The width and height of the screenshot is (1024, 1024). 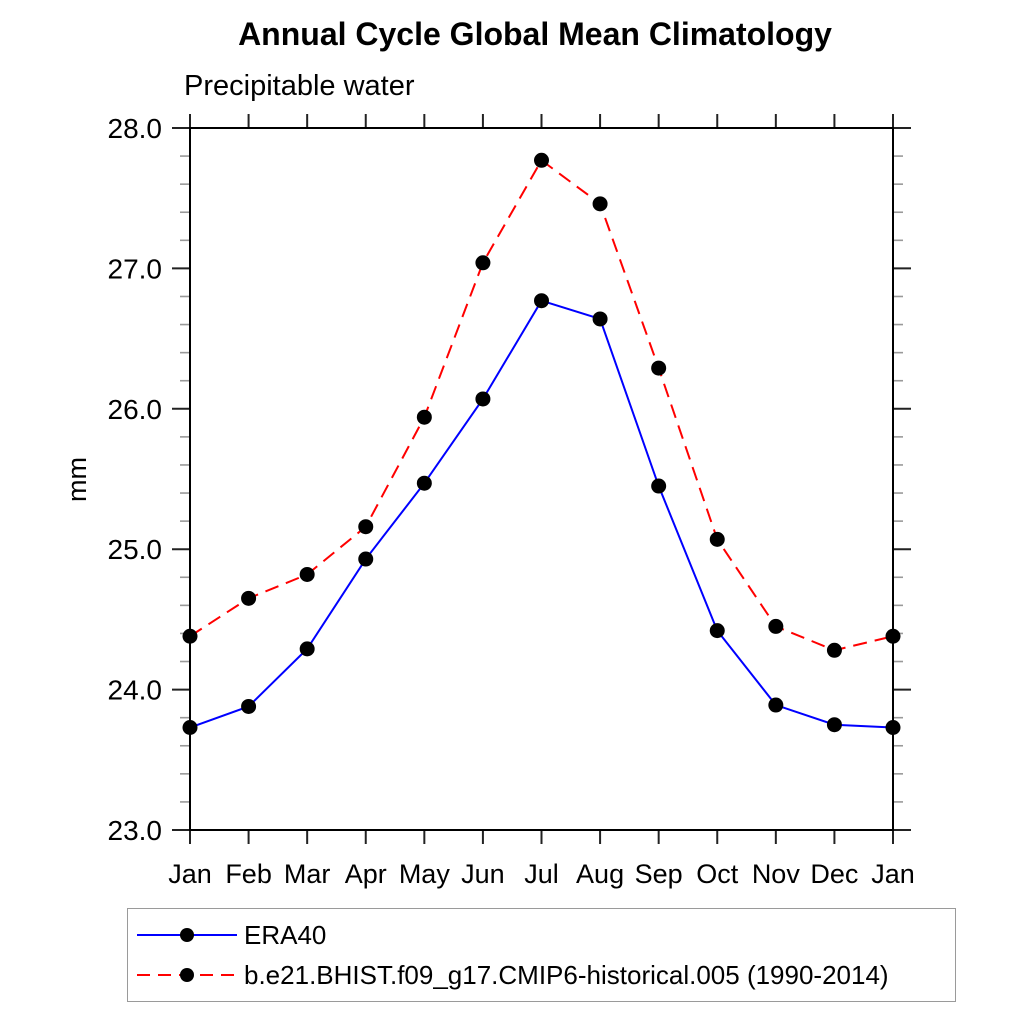 What do you see at coordinates (135, 549) in the screenshot?
I see `svg-text: 25.0` at bounding box center [135, 549].